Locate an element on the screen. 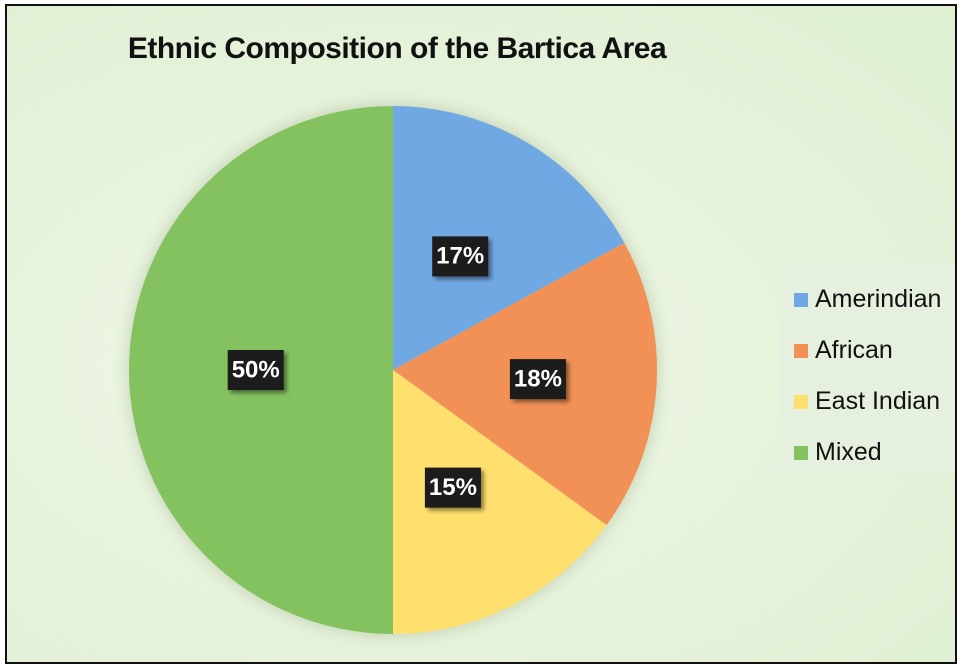 This screenshot has width=965, height=664. data-label-text: 50% is located at coordinates (256, 369).